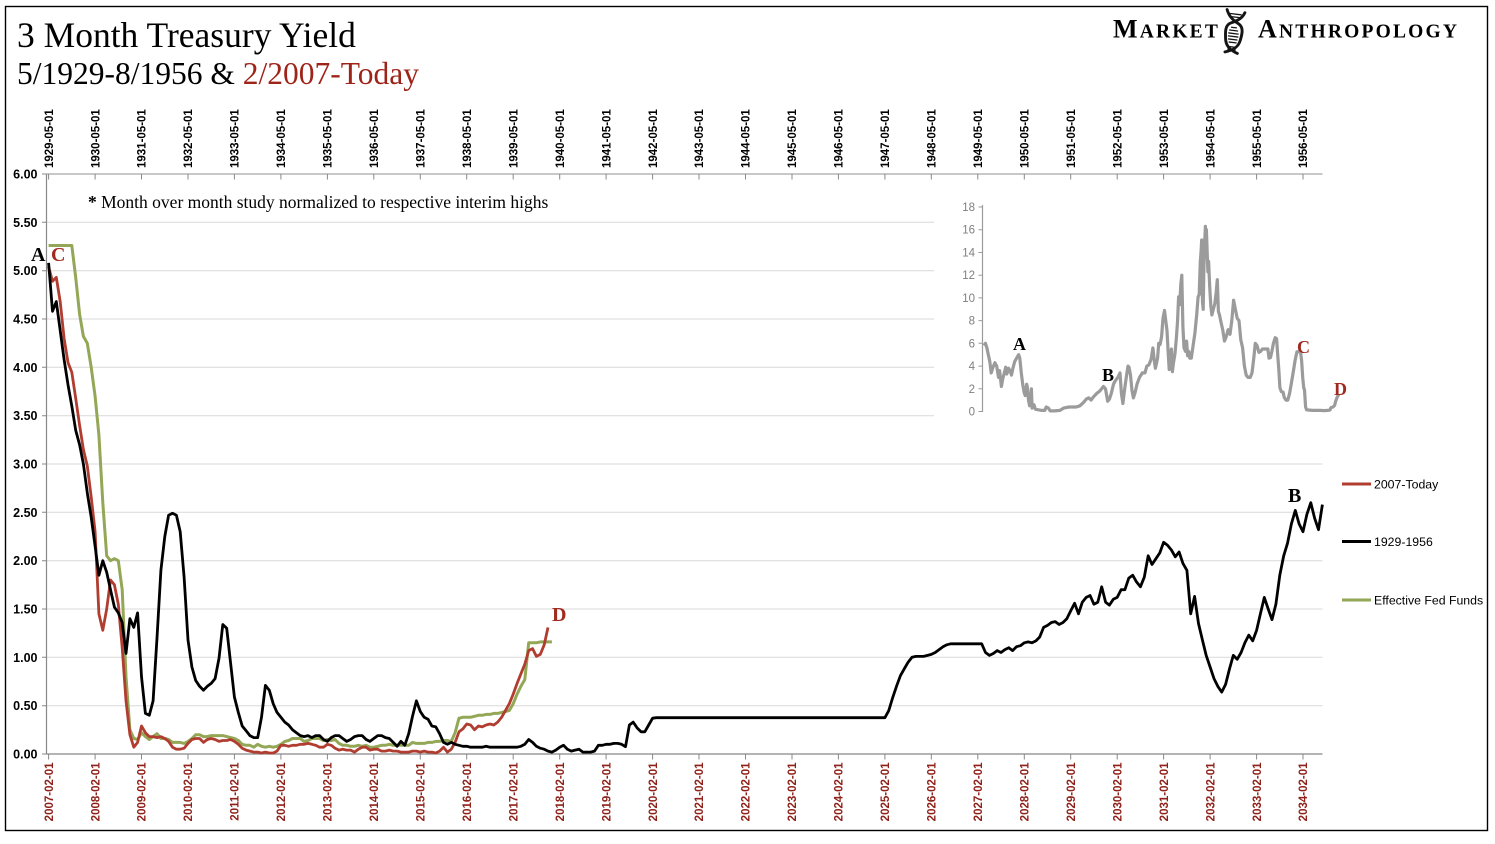  What do you see at coordinates (25, 223) in the screenshot?
I see `svg-text: 5.50` at bounding box center [25, 223].